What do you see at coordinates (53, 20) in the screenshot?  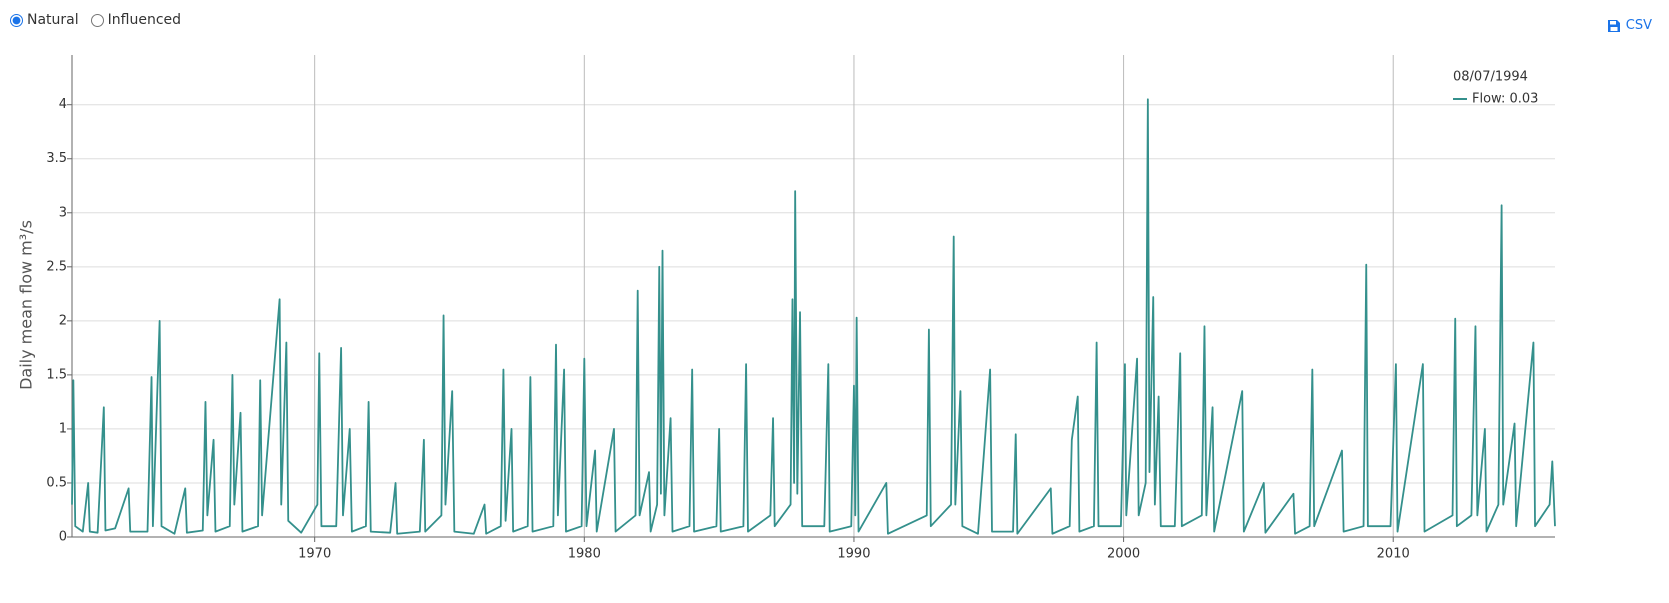 I see `option-label: Natural` at bounding box center [53, 20].